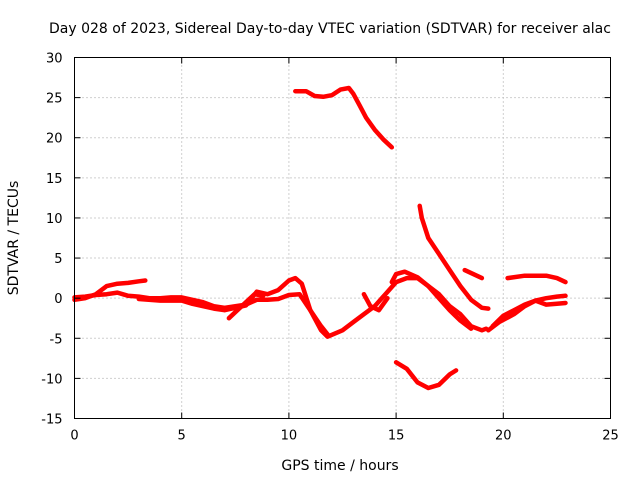 The image size is (640, 480). Describe the element at coordinates (56, 339) in the screenshot. I see `y-tick-label: -5` at that location.